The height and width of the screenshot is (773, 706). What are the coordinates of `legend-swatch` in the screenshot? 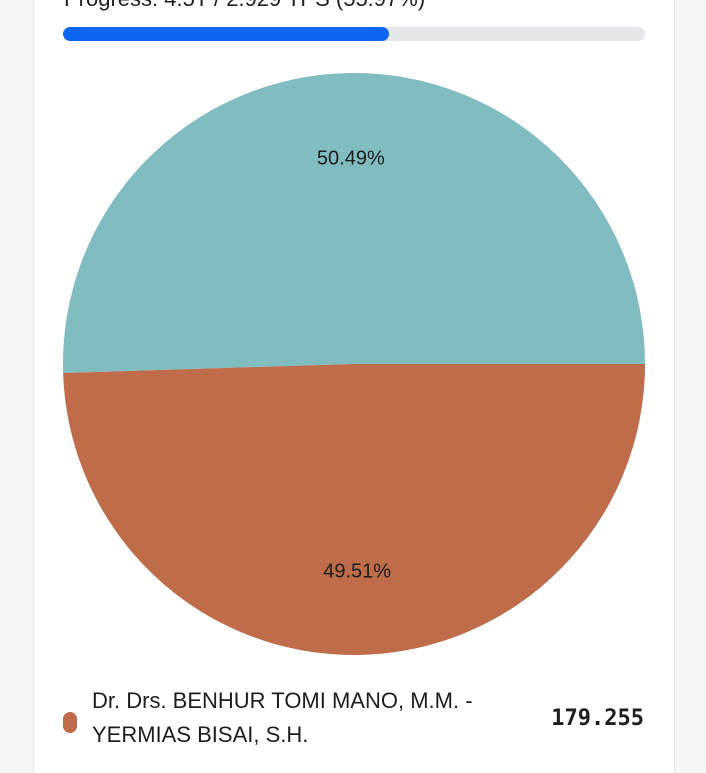 It's located at (70, 722).